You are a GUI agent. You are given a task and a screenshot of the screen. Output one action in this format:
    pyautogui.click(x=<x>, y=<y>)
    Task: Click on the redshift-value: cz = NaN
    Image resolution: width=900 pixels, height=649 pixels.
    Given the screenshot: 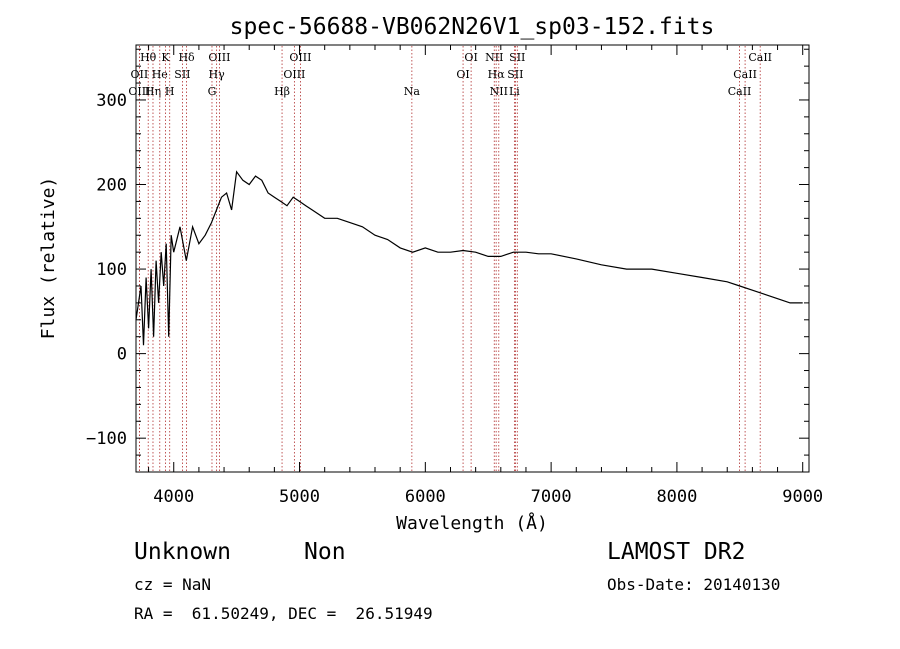 What is the action you would take?
    pyautogui.click(x=172, y=584)
    